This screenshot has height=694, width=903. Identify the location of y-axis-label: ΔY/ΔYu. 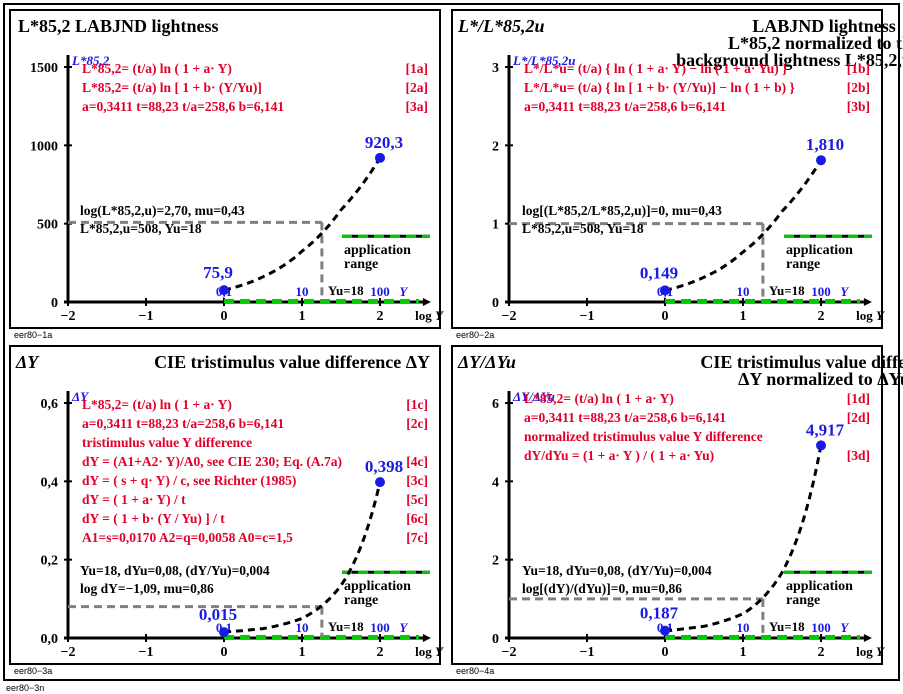
(533, 396).